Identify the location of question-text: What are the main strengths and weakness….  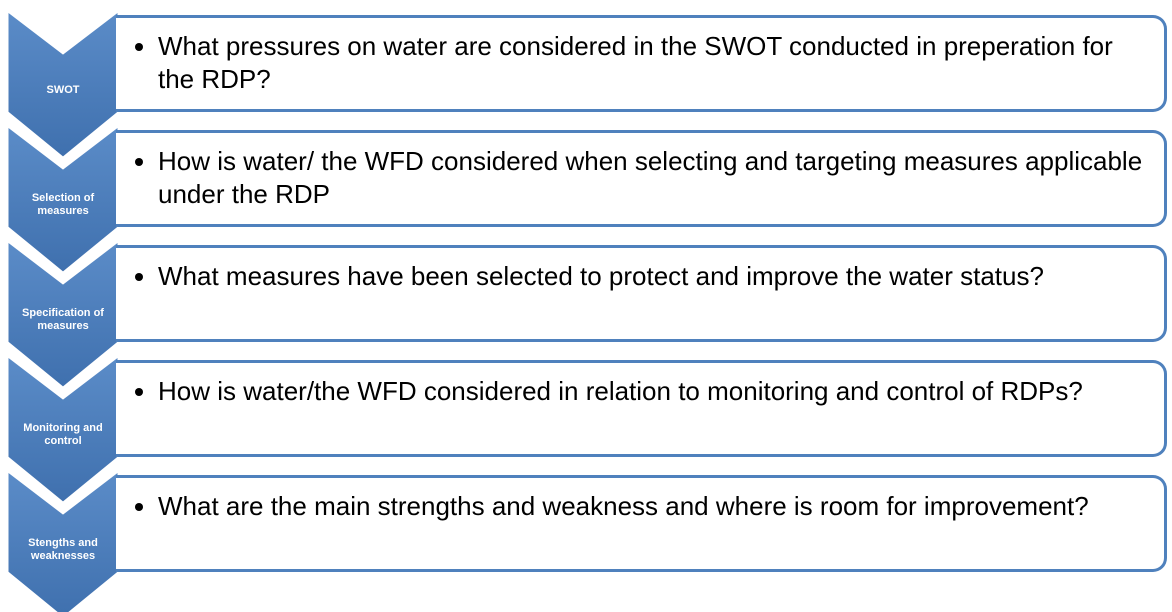
(653, 500).